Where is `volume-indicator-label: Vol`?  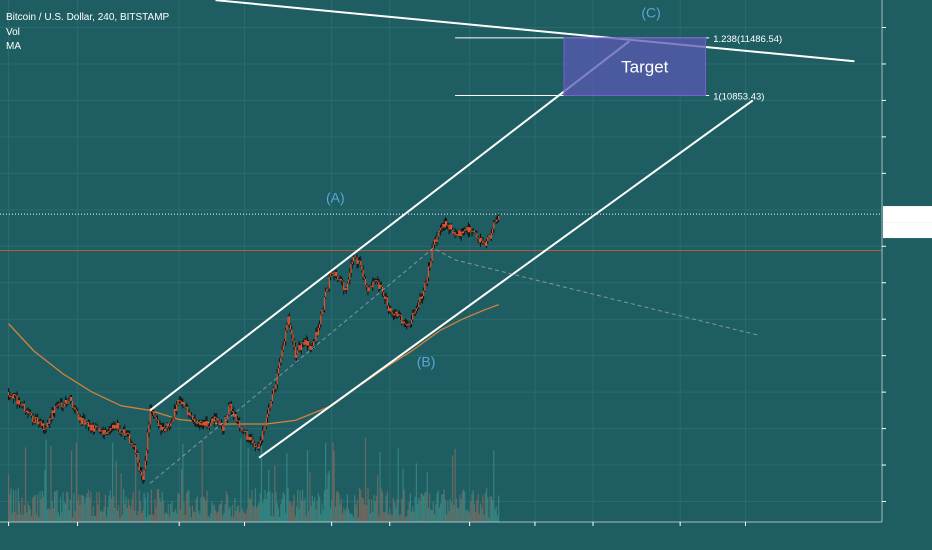
volume-indicator-label: Vol is located at coordinates (13, 32).